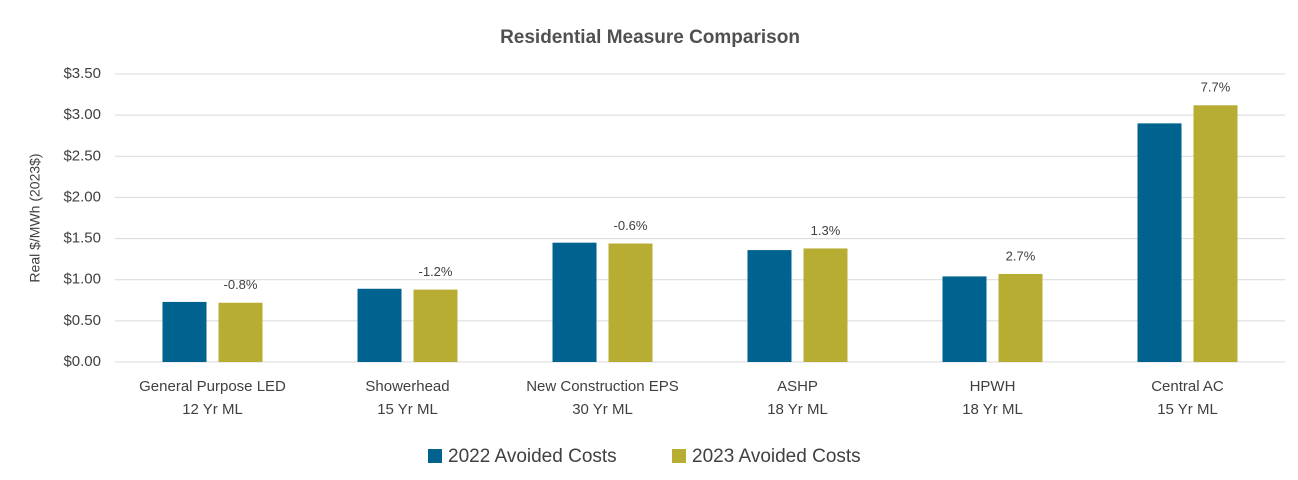 This screenshot has width=1298, height=480. What do you see at coordinates (82, 155) in the screenshot?
I see `y-tick-label: $2.50` at bounding box center [82, 155].